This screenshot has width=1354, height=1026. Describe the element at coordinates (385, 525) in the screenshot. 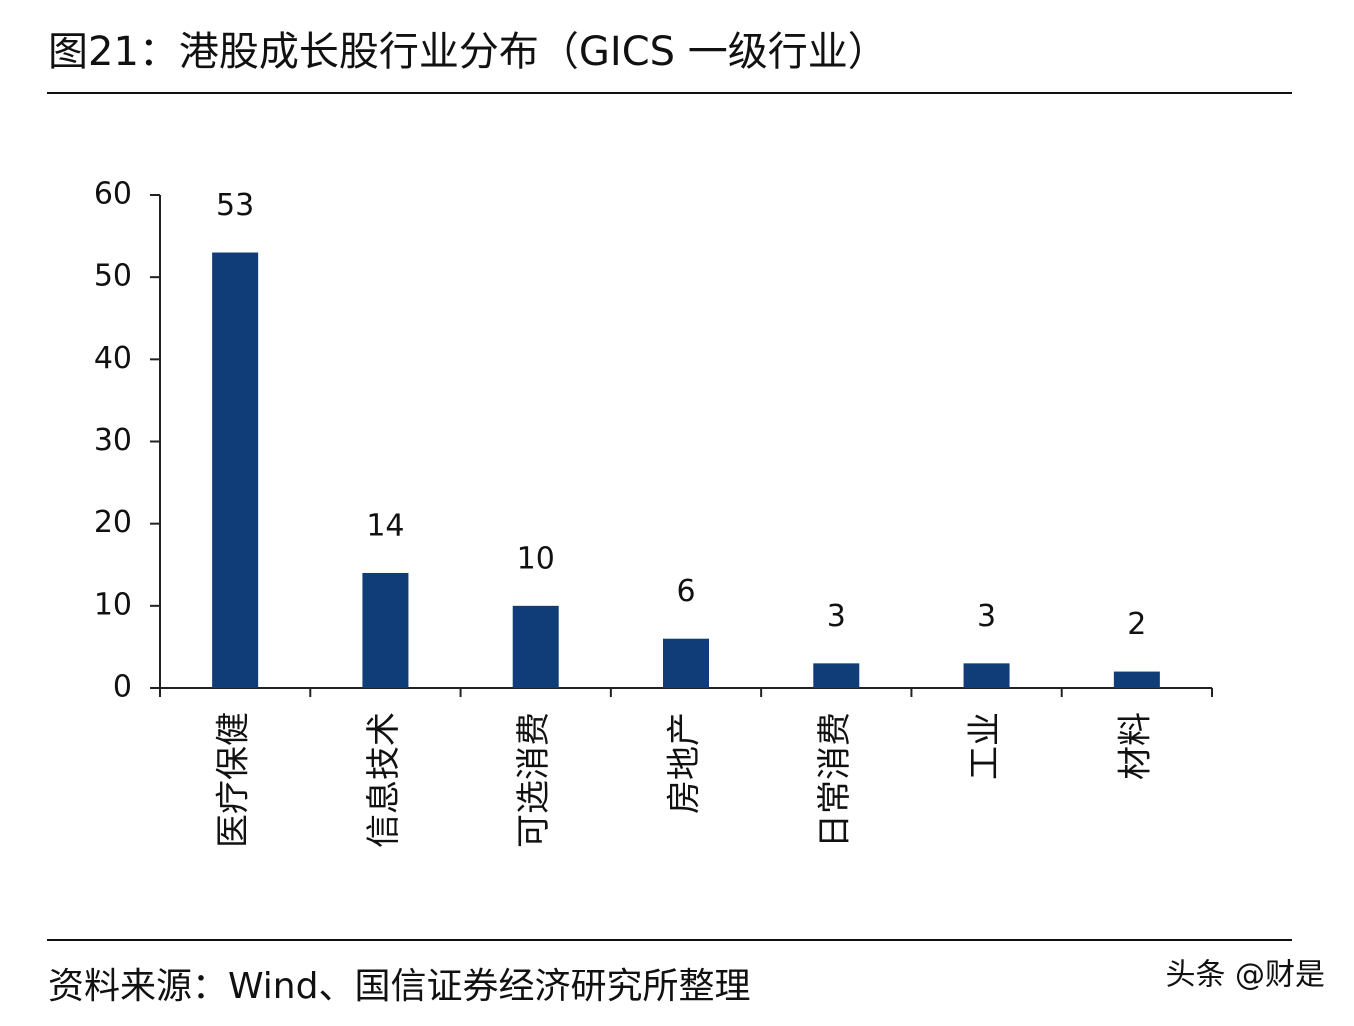

I see `data-label: 14` at that location.